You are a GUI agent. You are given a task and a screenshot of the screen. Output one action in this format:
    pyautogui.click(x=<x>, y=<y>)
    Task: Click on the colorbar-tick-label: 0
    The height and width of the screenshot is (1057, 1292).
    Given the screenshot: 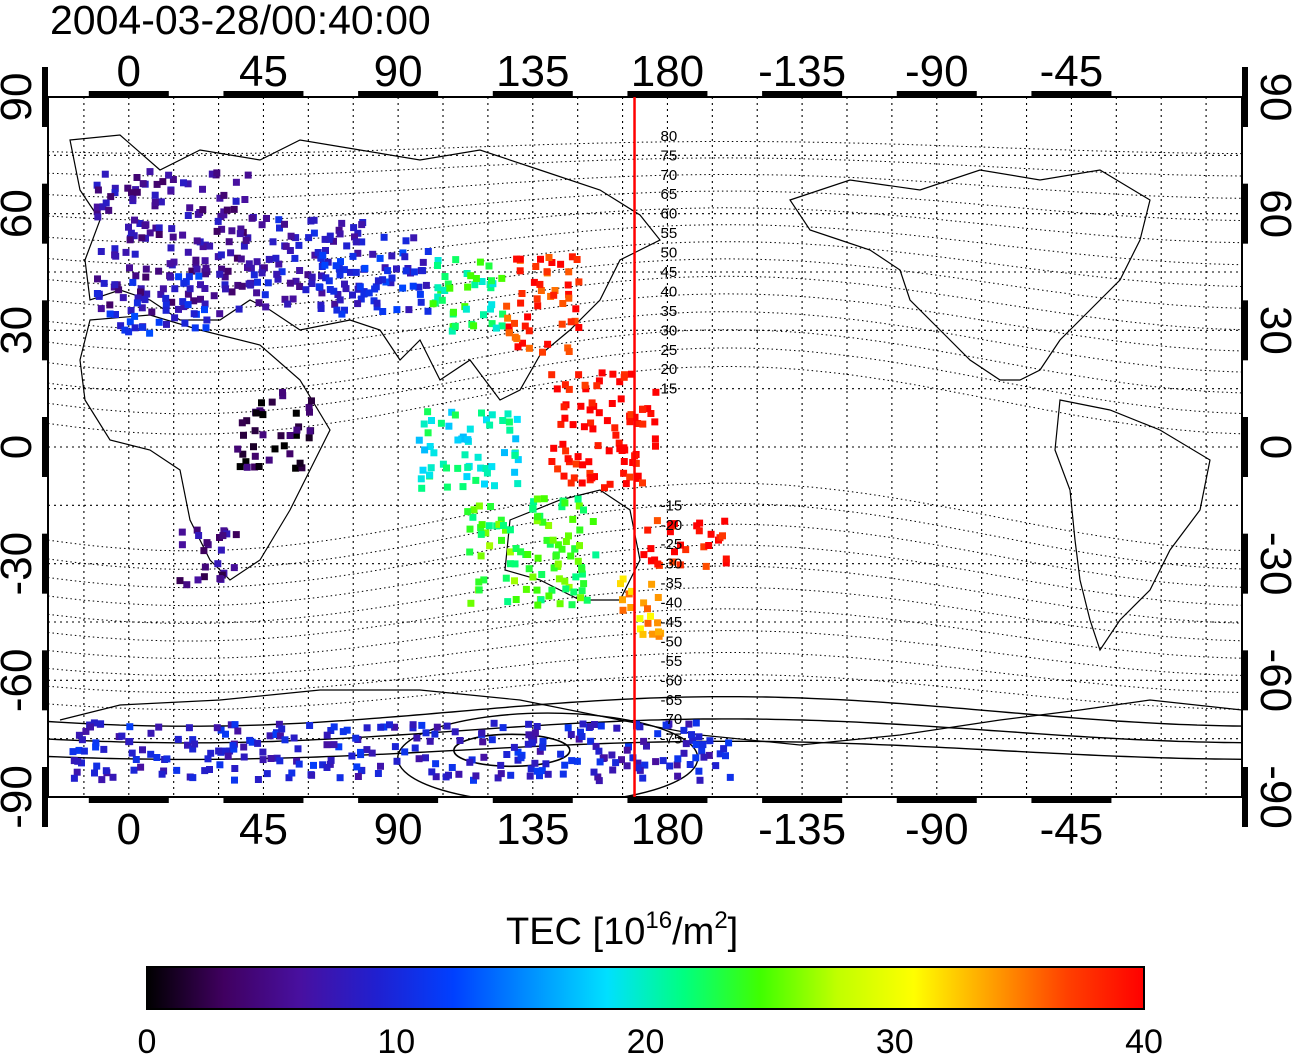 What is the action you would take?
    pyautogui.click(x=147, y=1040)
    